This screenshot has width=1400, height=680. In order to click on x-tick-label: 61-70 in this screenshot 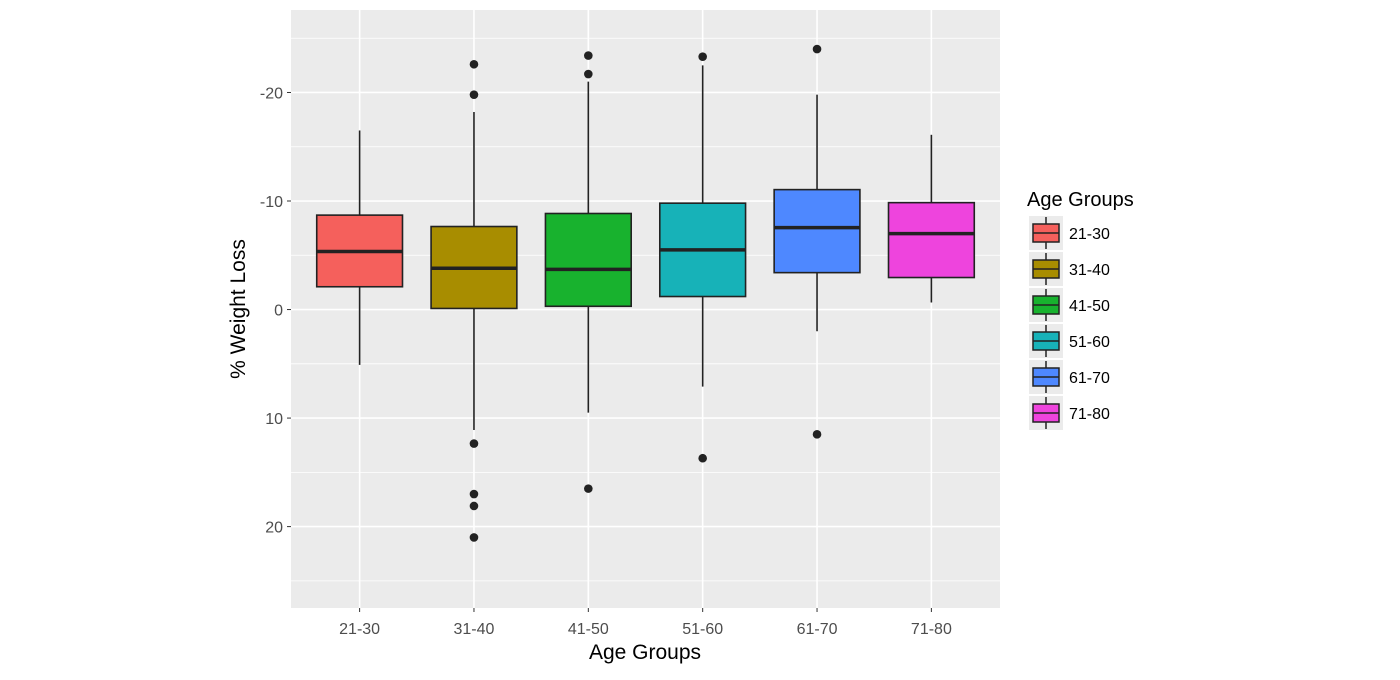, I will do `click(817, 629)`.